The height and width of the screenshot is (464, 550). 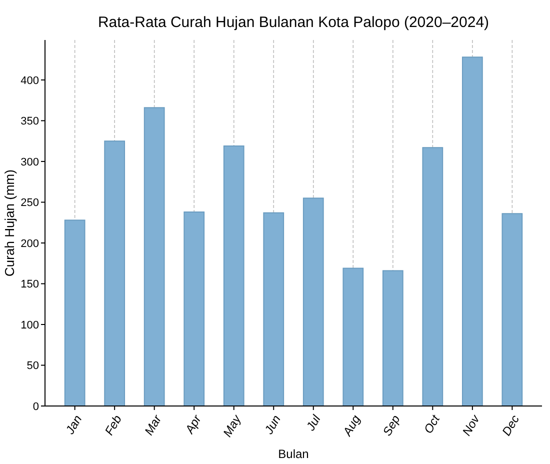 What do you see at coordinates (432, 424) in the screenshot?
I see `x-tick-label: Oct` at bounding box center [432, 424].